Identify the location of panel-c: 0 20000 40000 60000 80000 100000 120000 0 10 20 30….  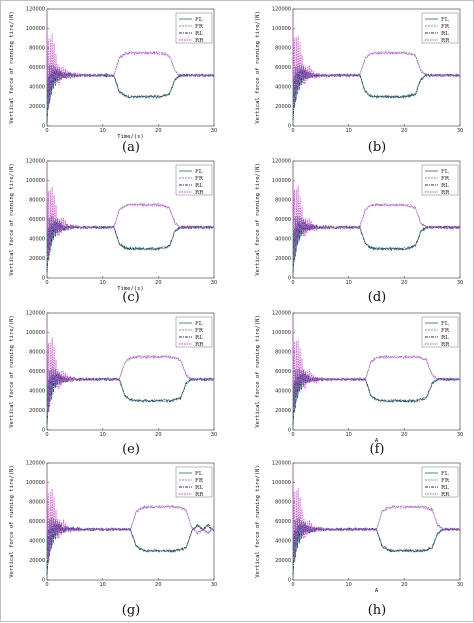
(113, 232).